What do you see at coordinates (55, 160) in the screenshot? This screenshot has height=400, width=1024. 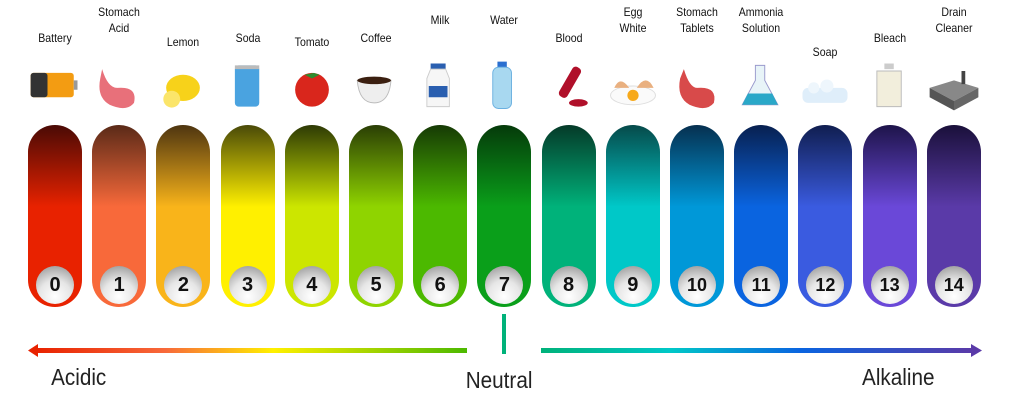 I see `ph-column-0: Battery 0` at bounding box center [55, 160].